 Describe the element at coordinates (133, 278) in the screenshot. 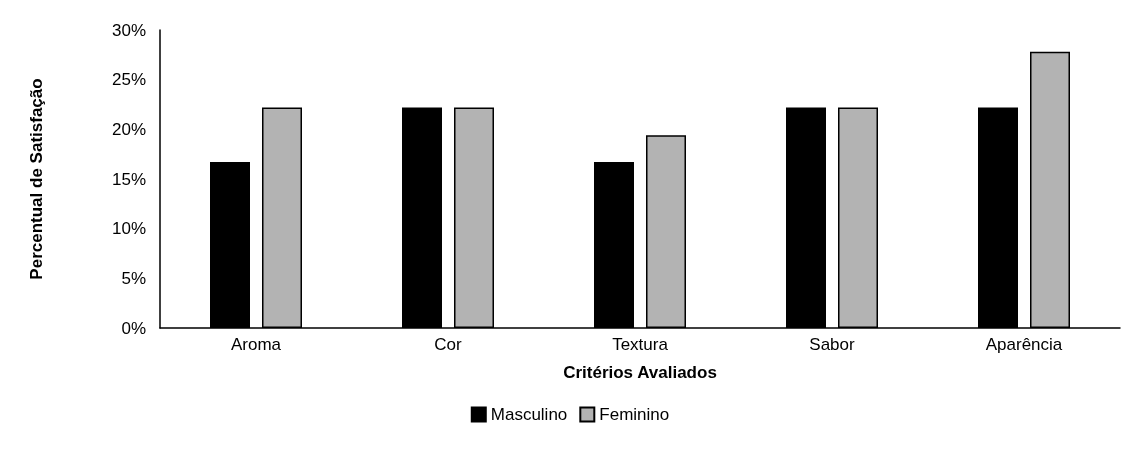

I see `y-tick-label: 5%` at that location.